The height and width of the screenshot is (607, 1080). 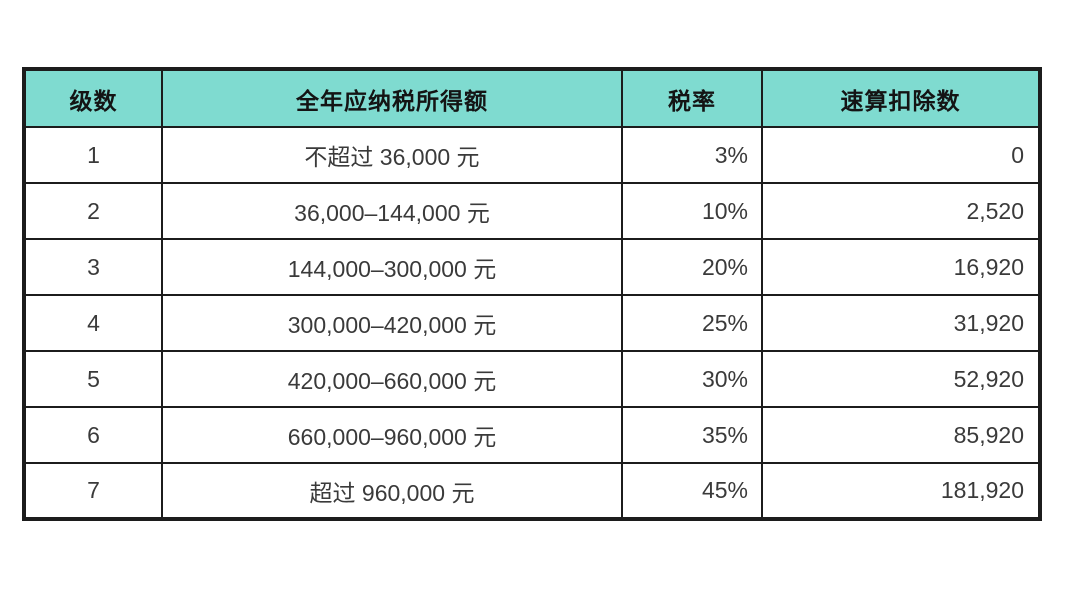 I want to click on cell-level: 5, so click(x=93, y=379).